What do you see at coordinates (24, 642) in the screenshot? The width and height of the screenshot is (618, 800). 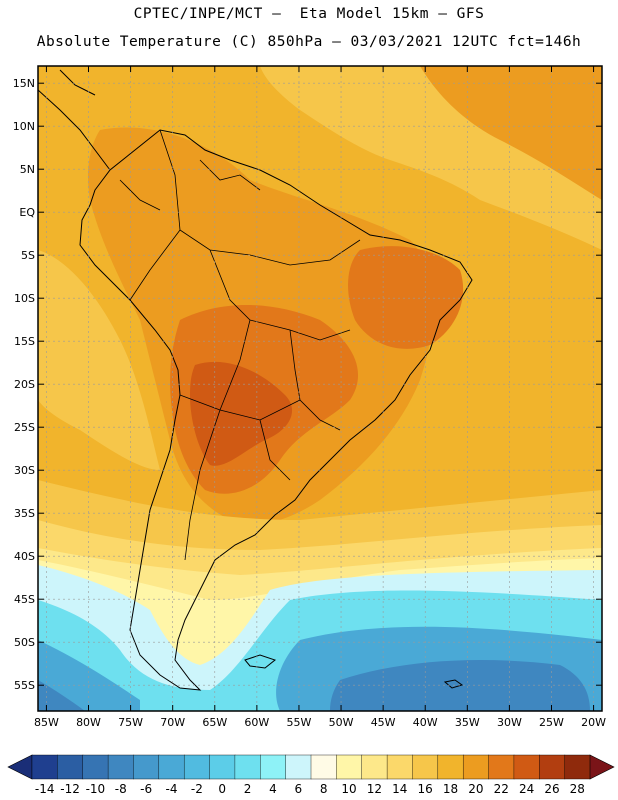 I see `lat-label: 50S` at bounding box center [24, 642].